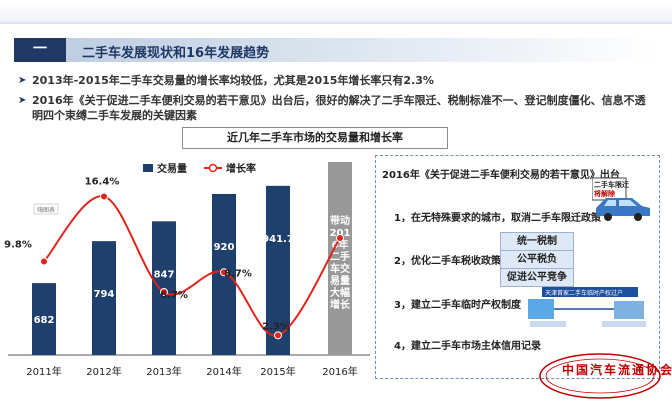  I want to click on watermark-label: 嗨图表, so click(46, 210).